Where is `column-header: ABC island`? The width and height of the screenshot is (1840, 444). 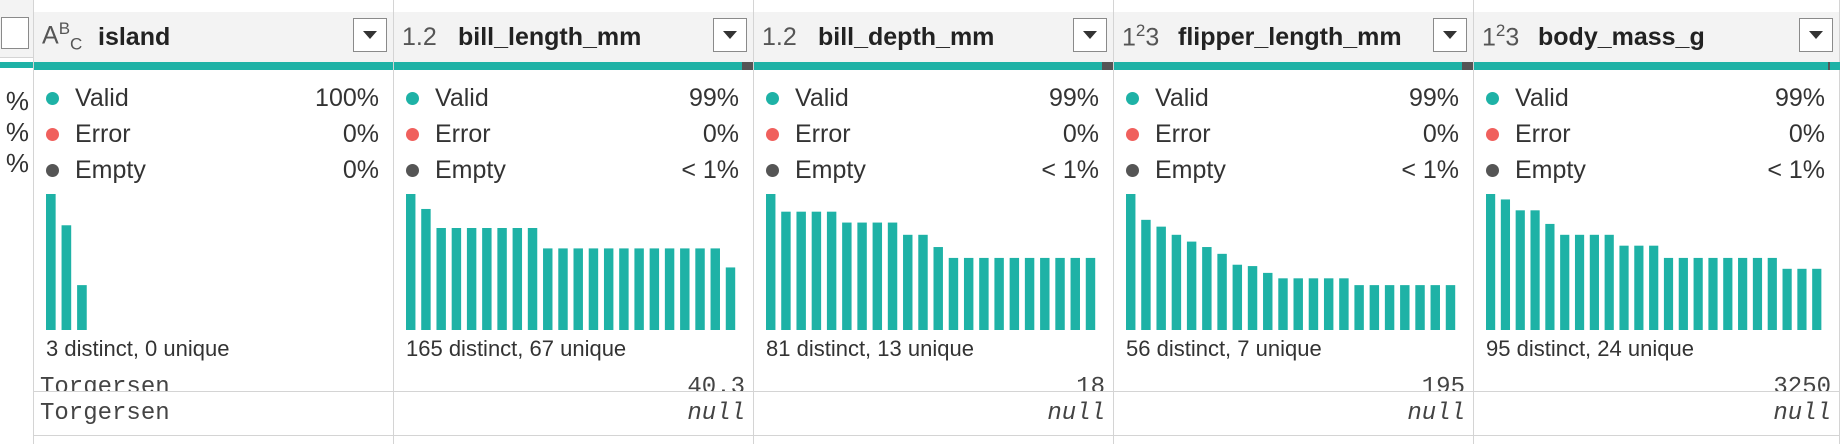 column-header: ABC island is located at coordinates (213, 37).